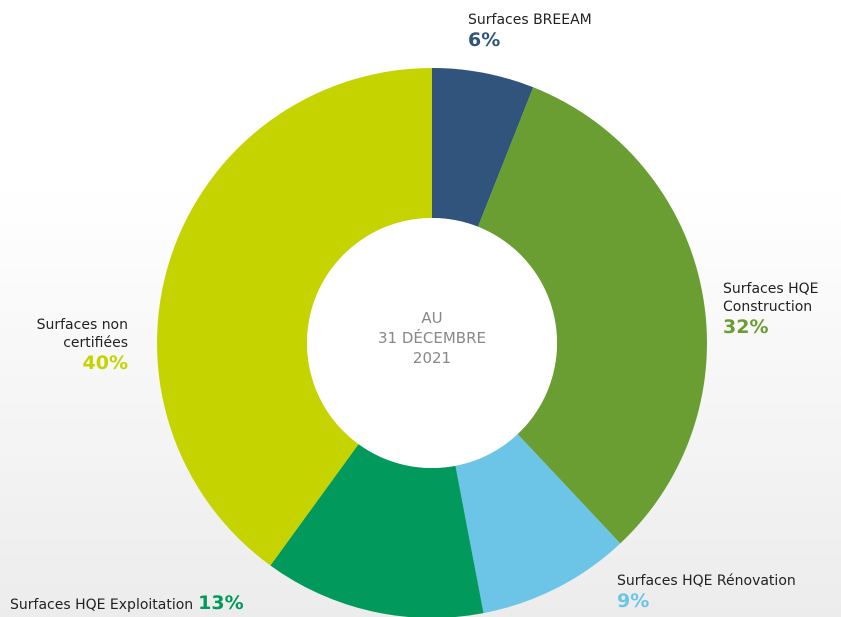  What do you see at coordinates (568, 31) in the screenshot?
I see `segment-label: Surfaces BREEAM 6%` at bounding box center [568, 31].